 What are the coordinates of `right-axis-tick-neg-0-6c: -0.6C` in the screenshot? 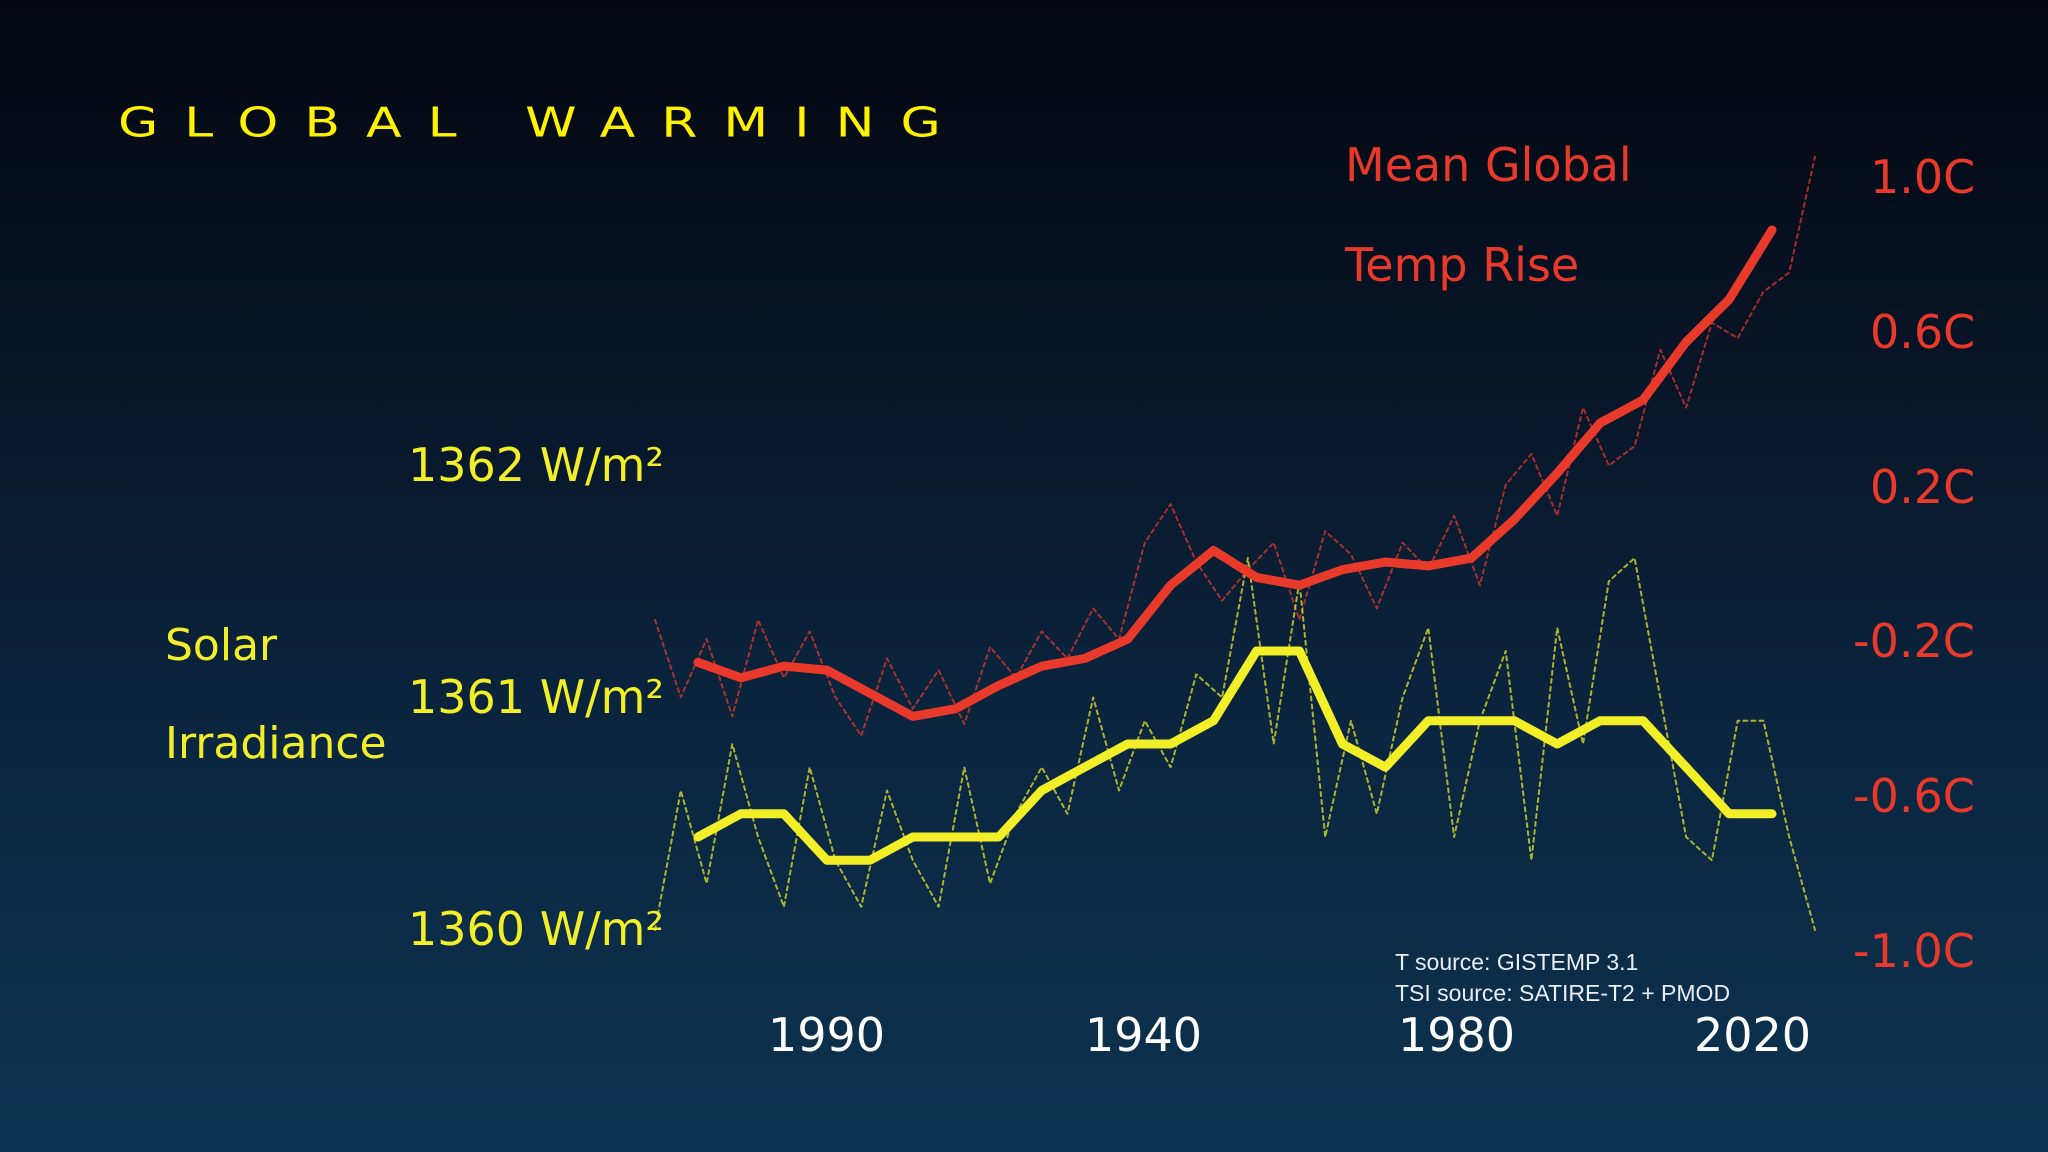 It's located at (1914, 796).